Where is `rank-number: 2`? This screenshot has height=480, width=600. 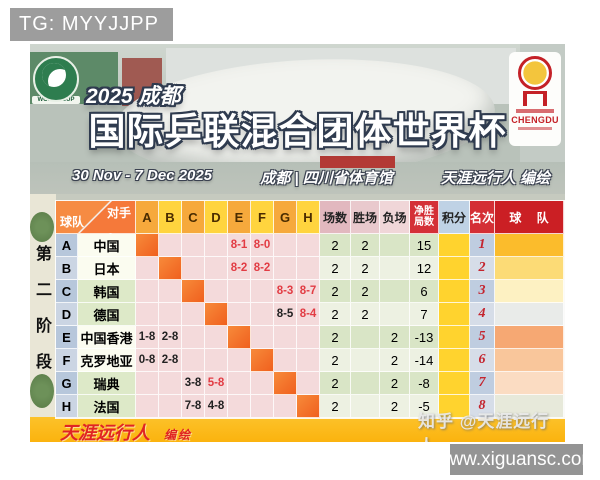
rank-number: 2 is located at coordinates (482, 267).